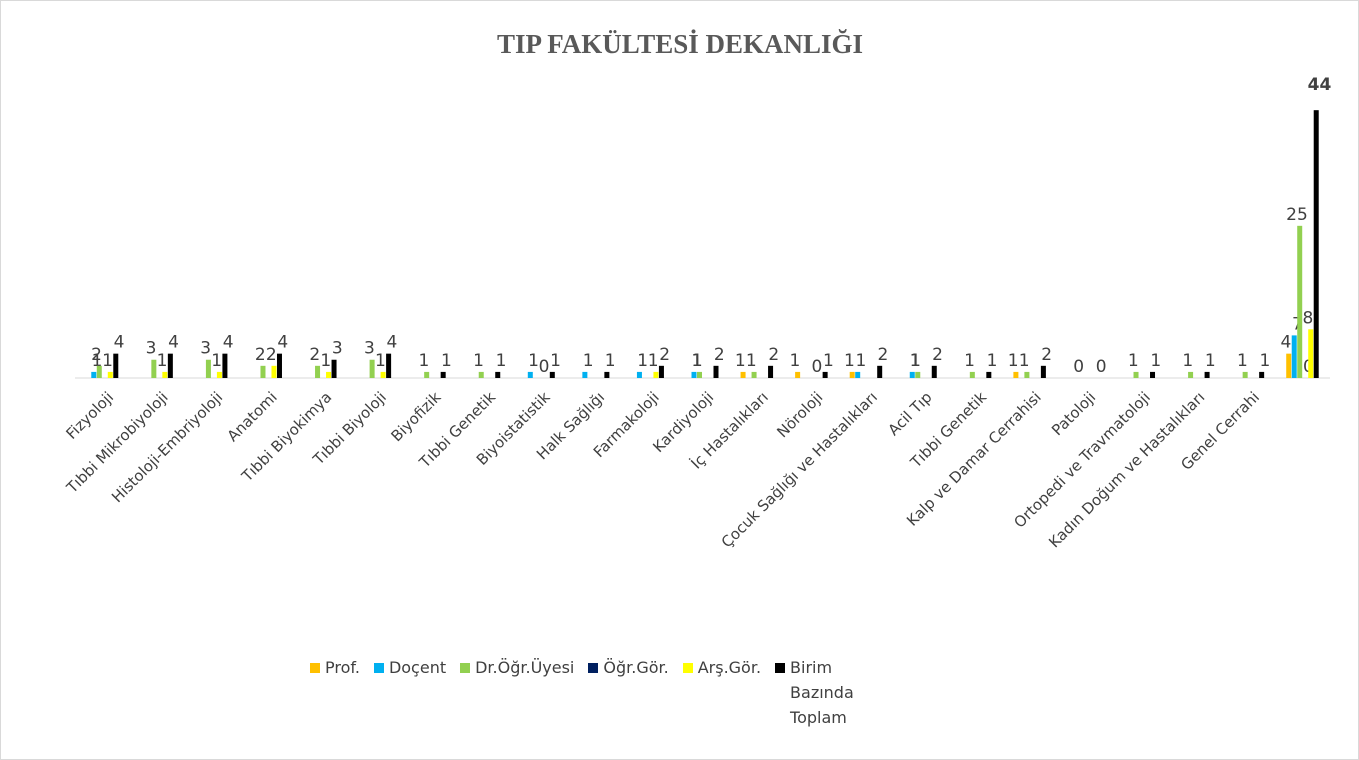 This screenshot has height=760, width=1359. Describe the element at coordinates (417, 667) in the screenshot. I see `legend-label: Doçent` at that location.